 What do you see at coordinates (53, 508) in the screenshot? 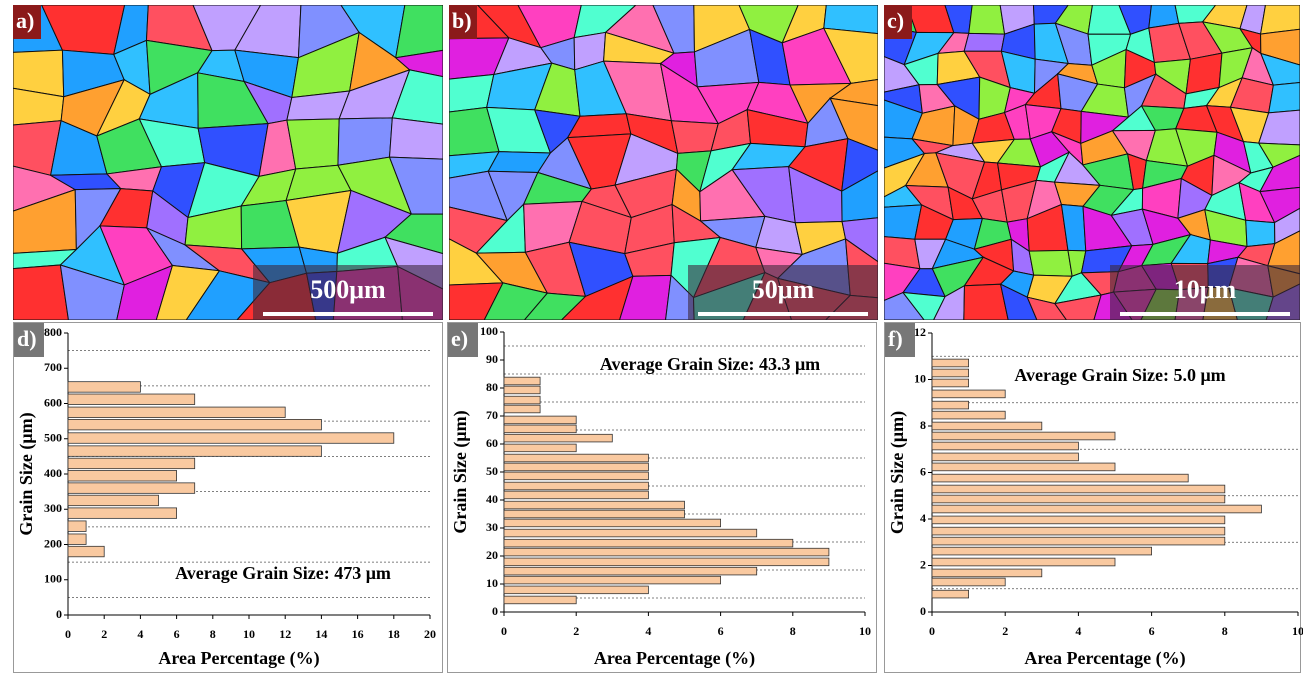
I see `y-tick-label: 300` at bounding box center [53, 508].